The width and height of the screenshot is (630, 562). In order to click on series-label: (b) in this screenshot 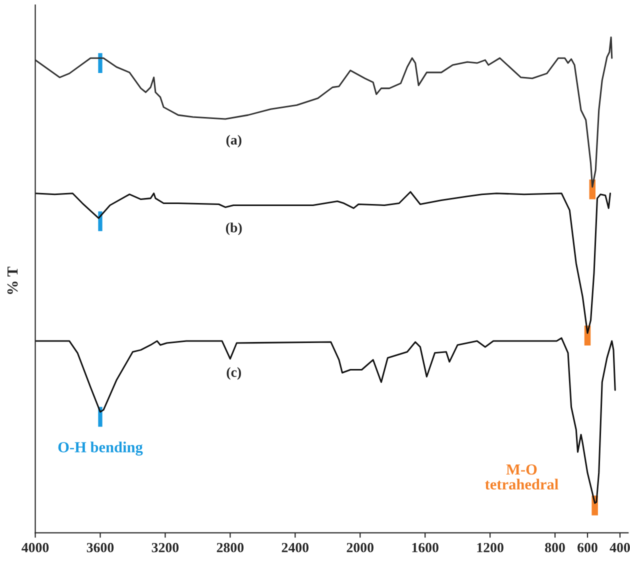, I will do `click(234, 229)`.